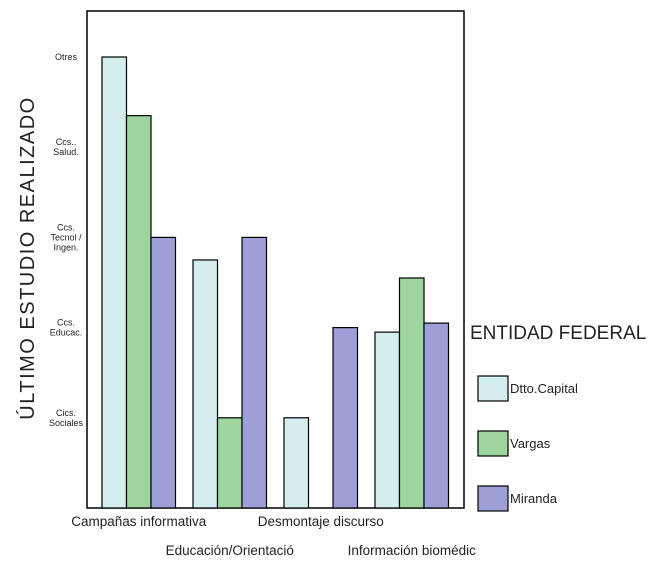 The height and width of the screenshot is (571, 655). What do you see at coordinates (493, 388) in the screenshot?
I see `legend-swatch-dtto-capital` at bounding box center [493, 388].